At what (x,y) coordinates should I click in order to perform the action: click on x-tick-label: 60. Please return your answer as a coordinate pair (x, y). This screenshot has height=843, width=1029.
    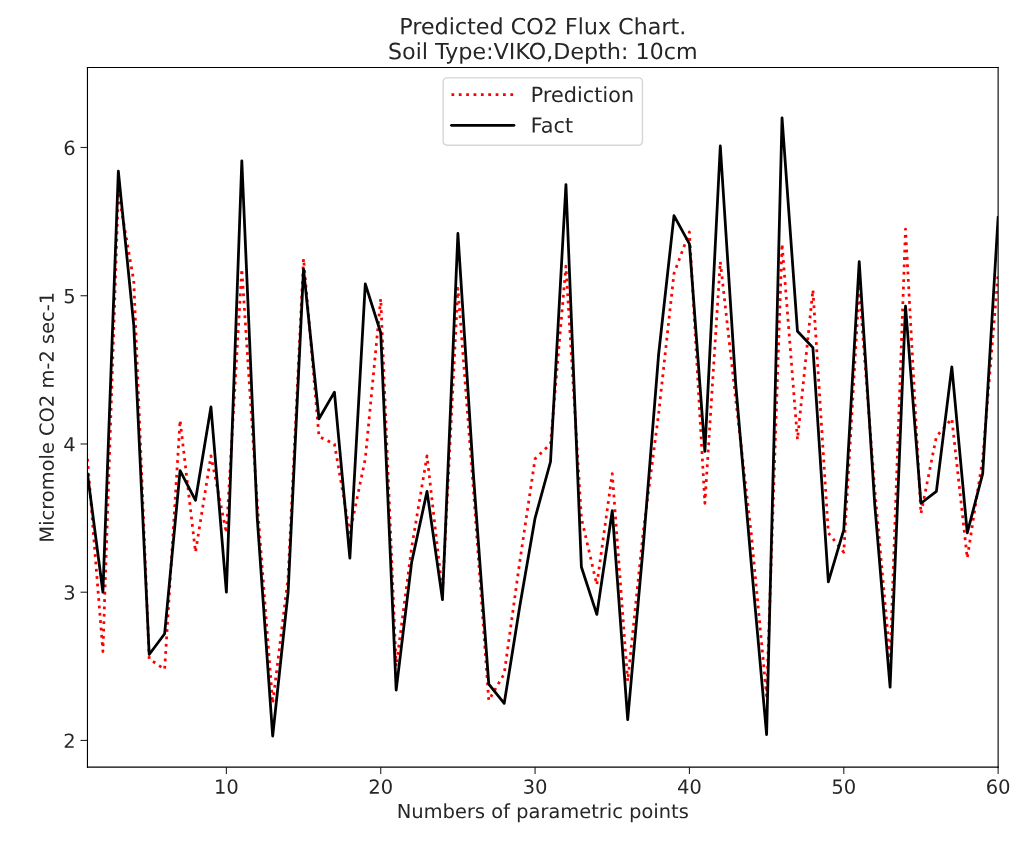
    Looking at the image, I should click on (998, 786).